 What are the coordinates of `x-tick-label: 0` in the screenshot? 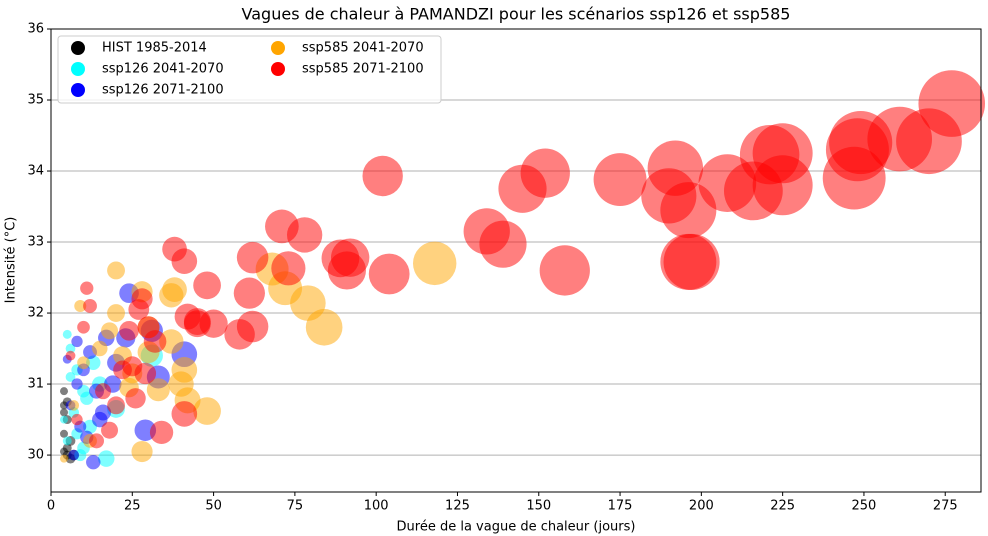 It's located at (51, 506).